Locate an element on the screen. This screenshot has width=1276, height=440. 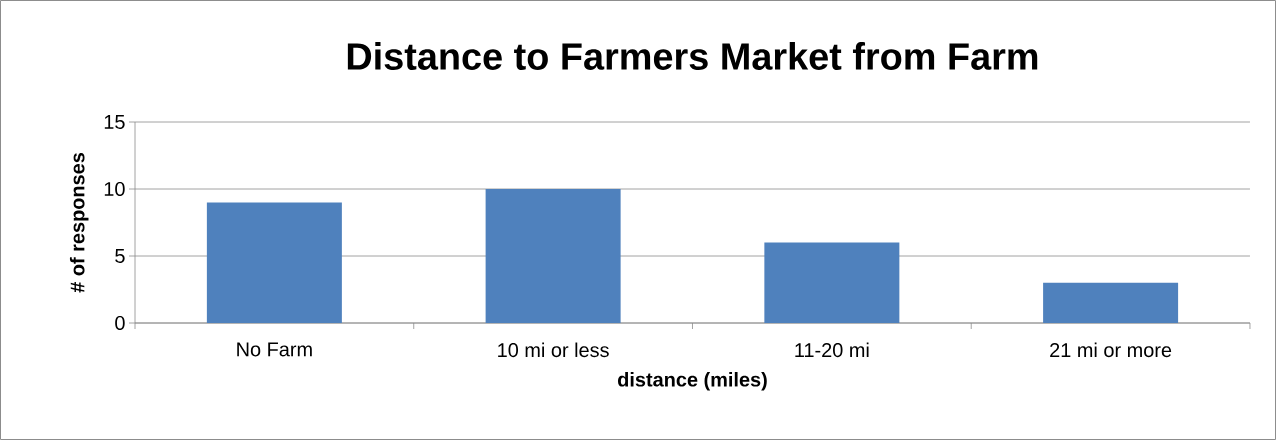
y-tick-label: 0 is located at coordinates (120, 323).